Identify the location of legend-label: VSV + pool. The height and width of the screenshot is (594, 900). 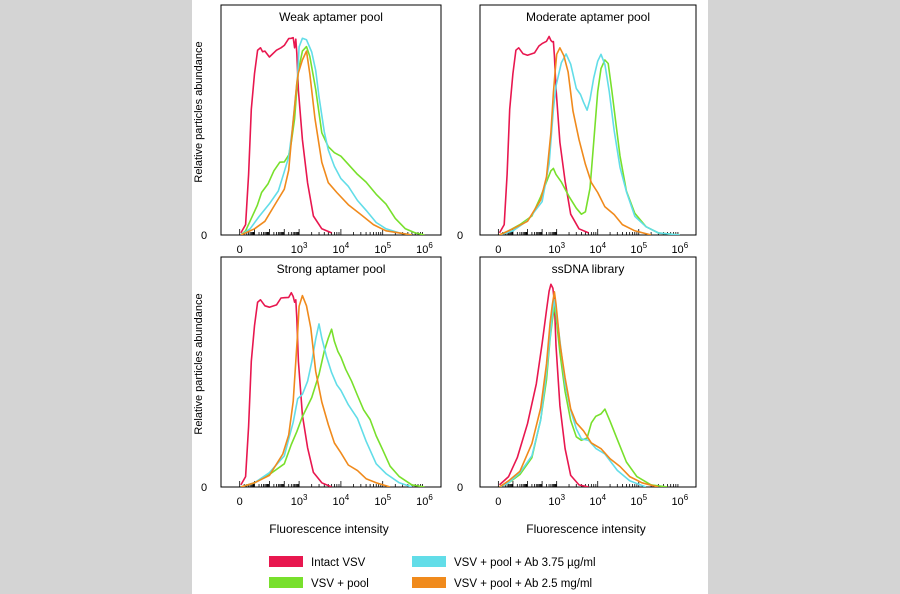
(340, 584).